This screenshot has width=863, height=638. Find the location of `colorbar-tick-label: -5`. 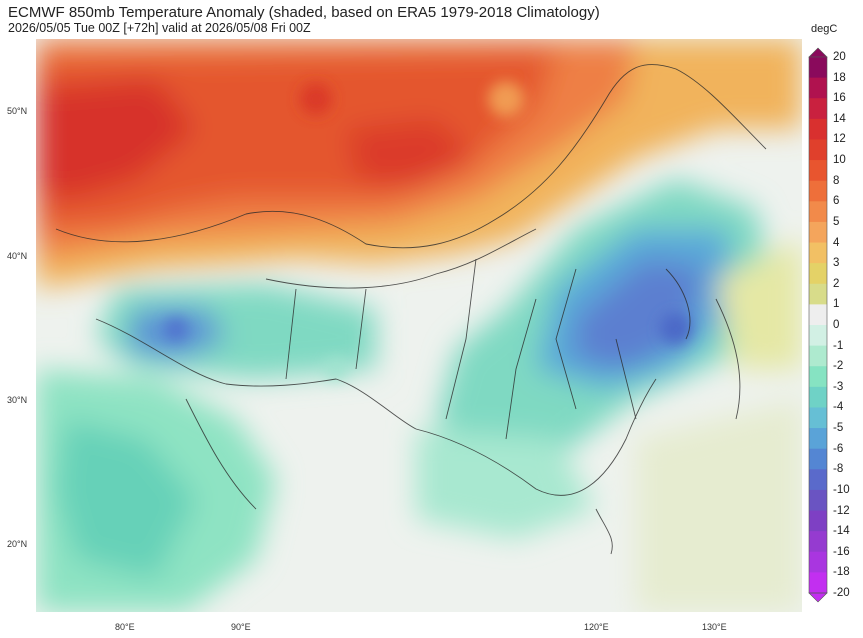

colorbar-tick-label: -5 is located at coordinates (838, 428).